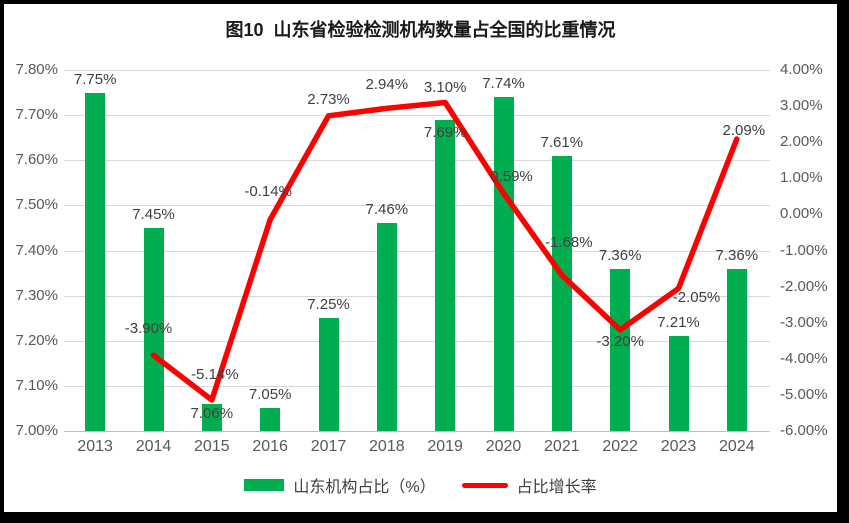  Describe the element at coordinates (804, 286) in the screenshot. I see `right-axis-tick-label: -2.00%` at that location.